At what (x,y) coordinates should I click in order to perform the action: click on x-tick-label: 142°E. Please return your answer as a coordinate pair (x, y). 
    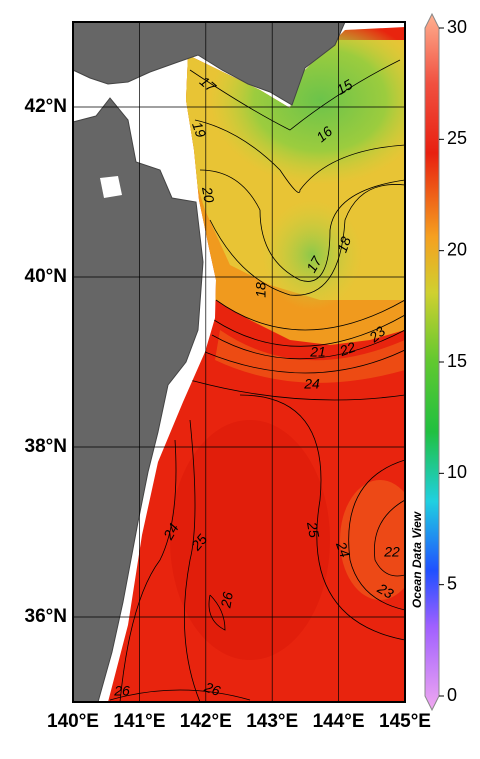
    Looking at the image, I should click on (206, 721).